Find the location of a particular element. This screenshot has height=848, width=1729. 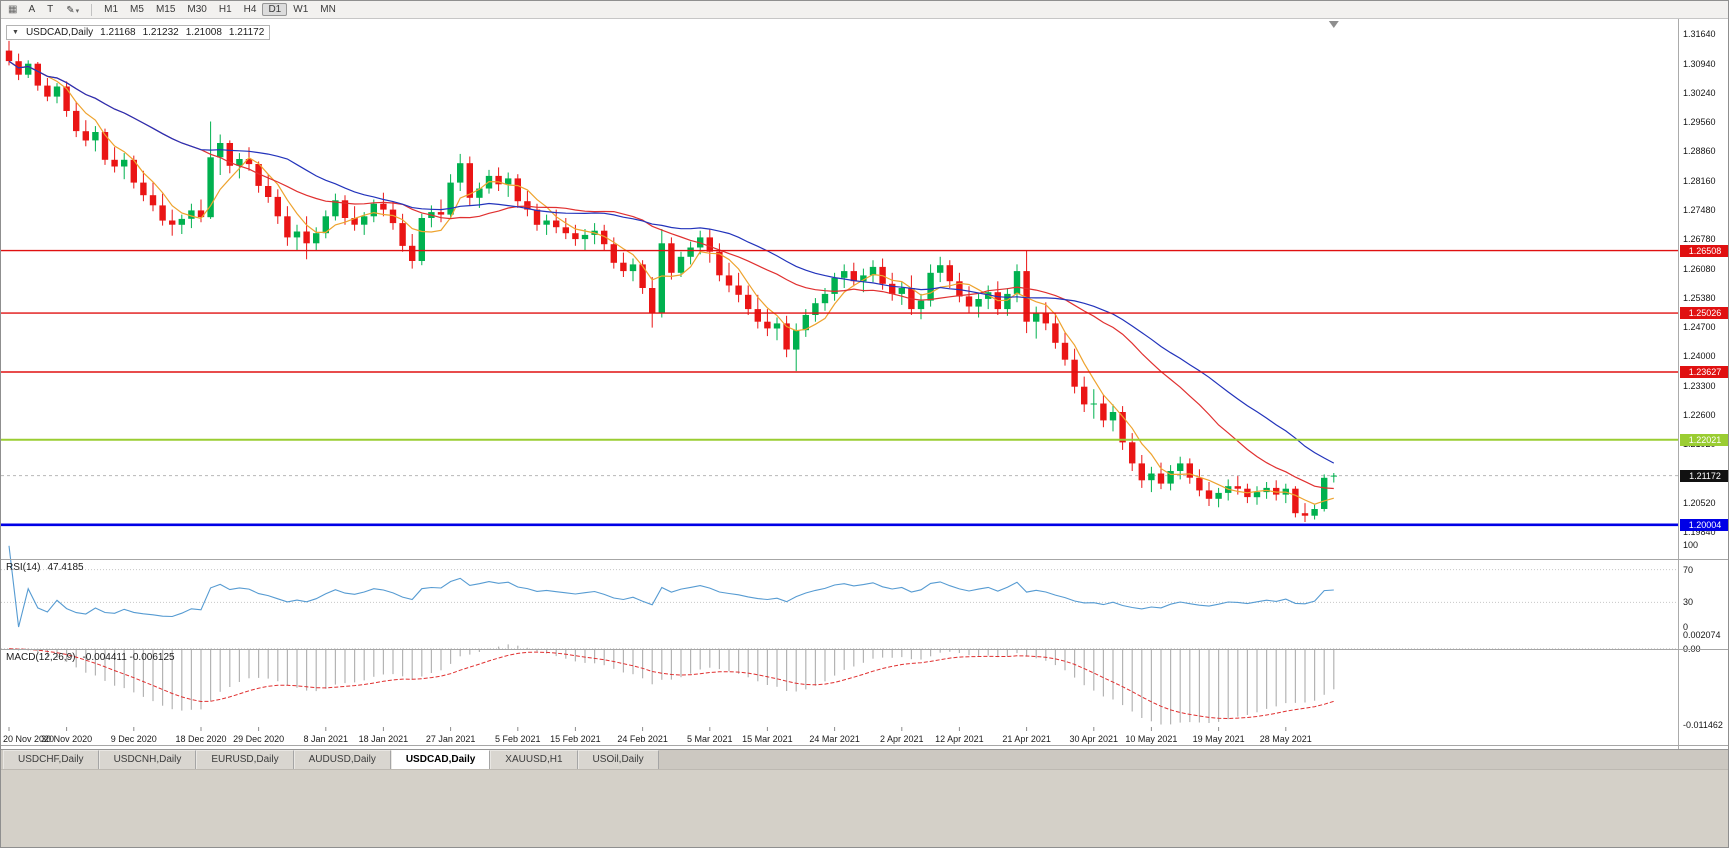

date-axis-label: 18 Jan 2021 is located at coordinates (384, 739).